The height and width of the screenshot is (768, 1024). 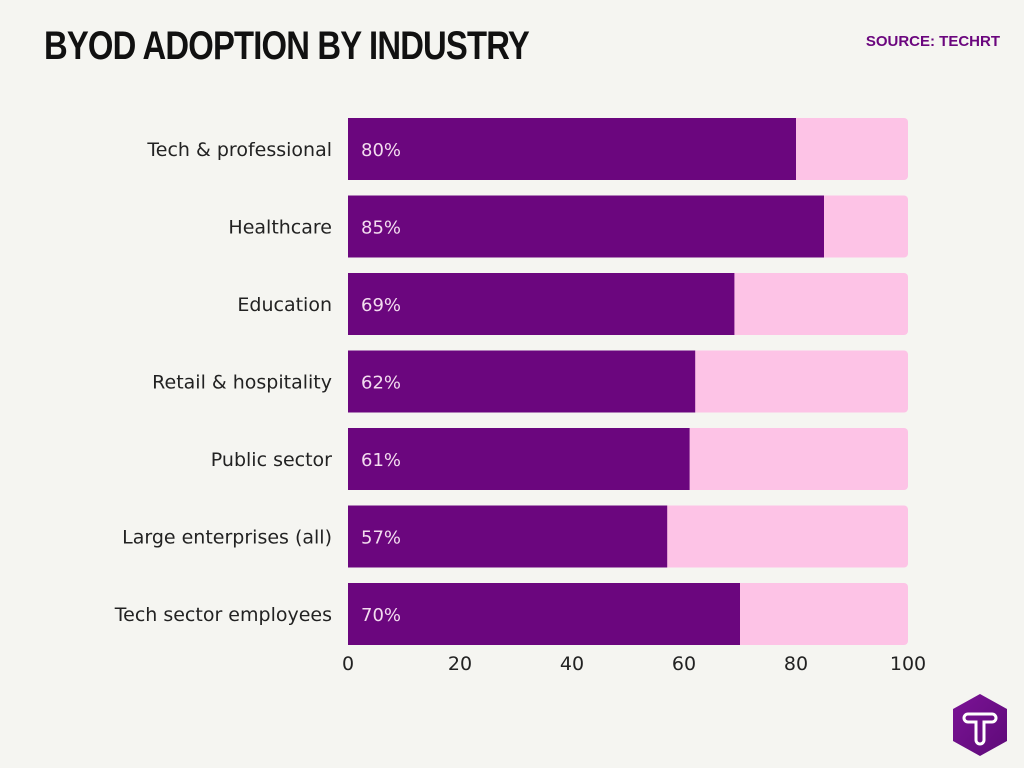 I want to click on data-label: 80%, so click(x=381, y=150).